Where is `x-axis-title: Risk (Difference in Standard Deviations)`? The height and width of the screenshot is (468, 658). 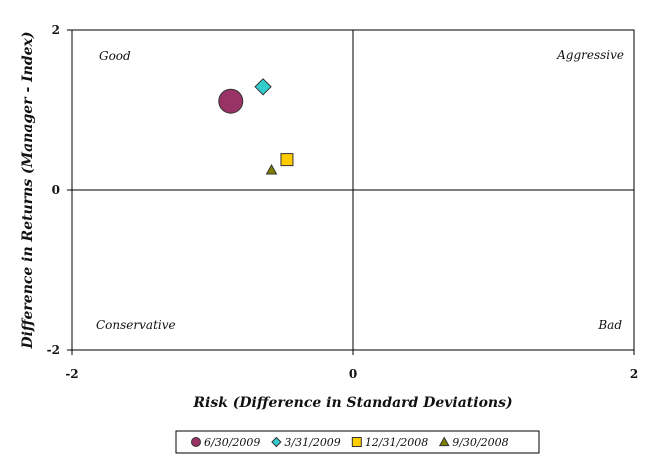
x-axis-title: Risk (Difference in Standard Deviations) is located at coordinates (352, 403).